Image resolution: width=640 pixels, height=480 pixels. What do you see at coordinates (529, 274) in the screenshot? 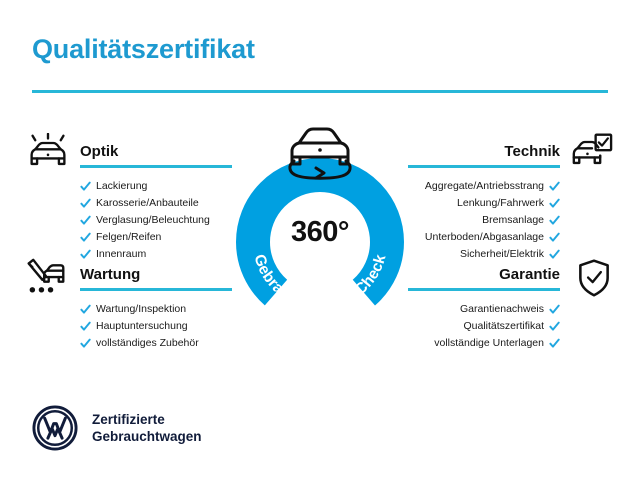
I see `section-title-garantie: Garantie` at bounding box center [529, 274].